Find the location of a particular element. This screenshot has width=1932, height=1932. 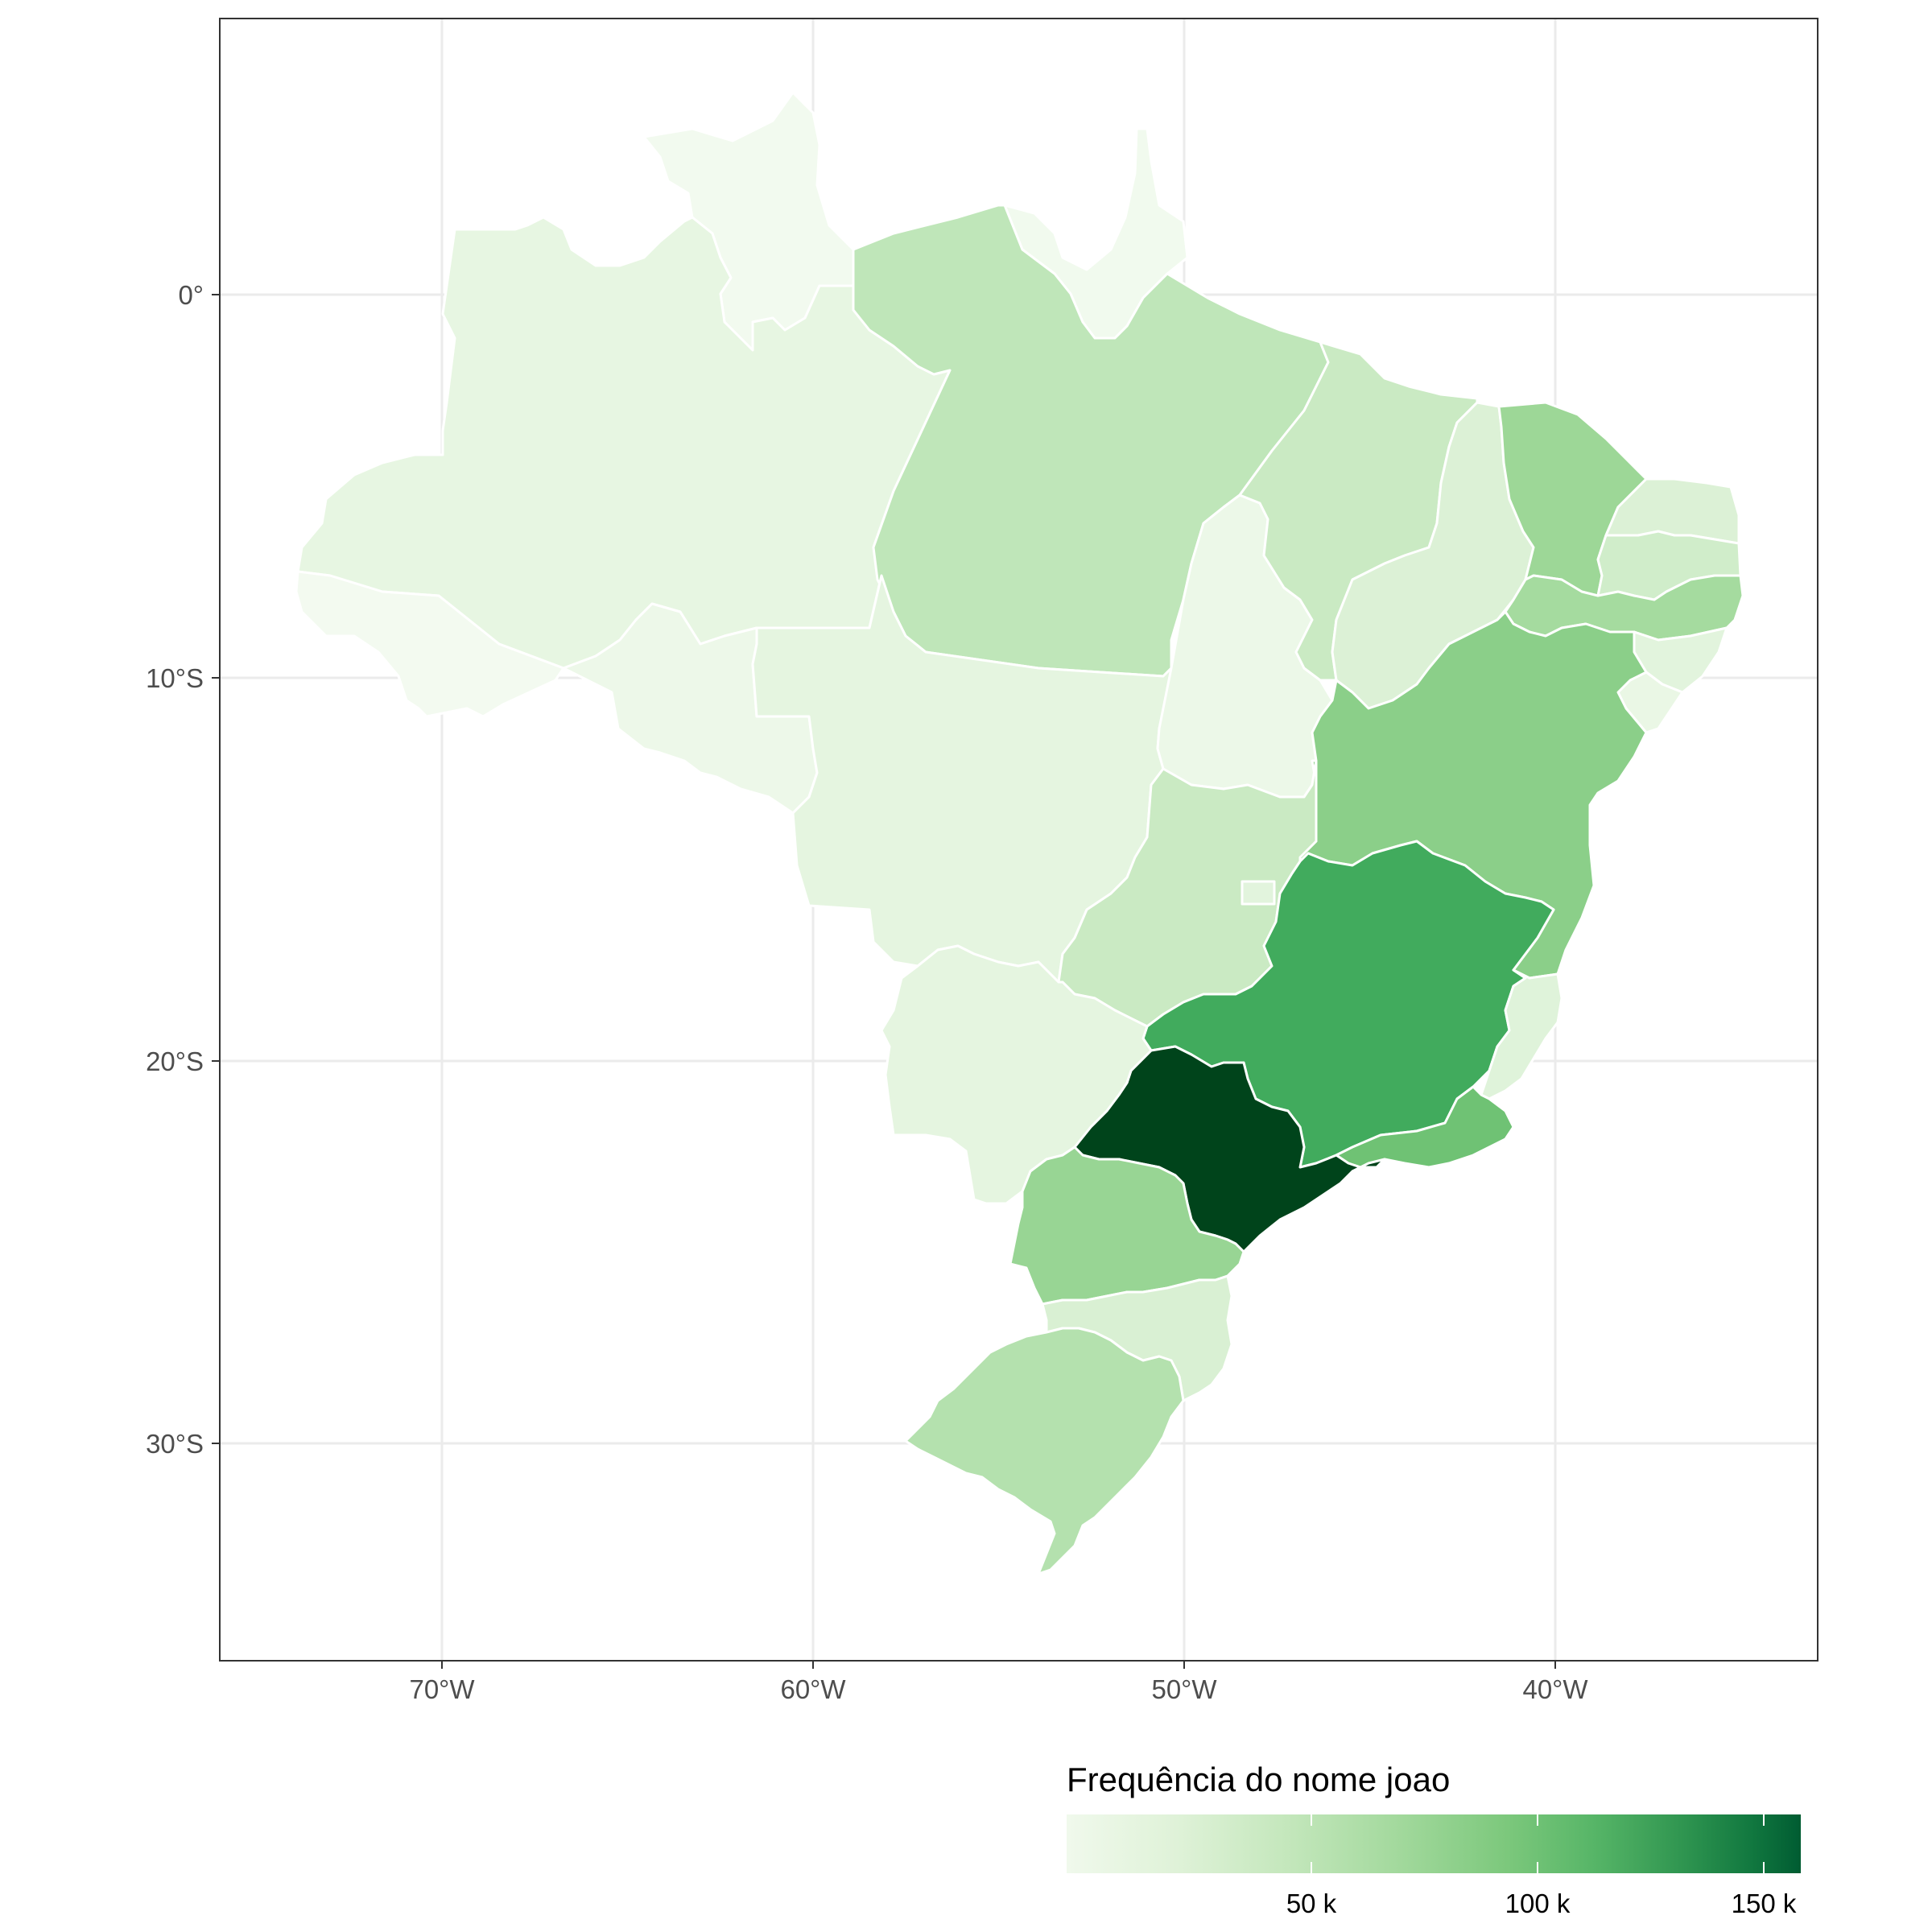

legend-colorbar is located at coordinates (1434, 1844).